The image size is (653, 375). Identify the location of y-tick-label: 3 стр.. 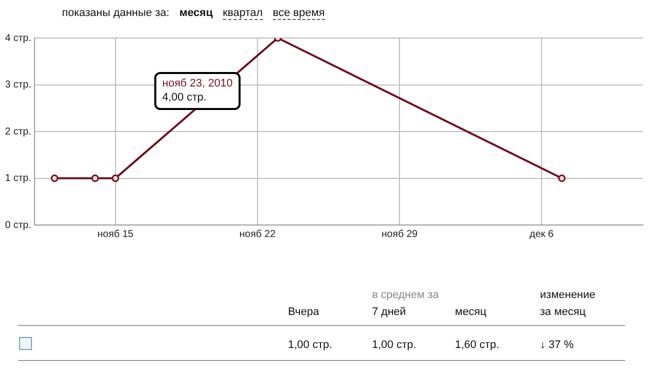
(18, 85).